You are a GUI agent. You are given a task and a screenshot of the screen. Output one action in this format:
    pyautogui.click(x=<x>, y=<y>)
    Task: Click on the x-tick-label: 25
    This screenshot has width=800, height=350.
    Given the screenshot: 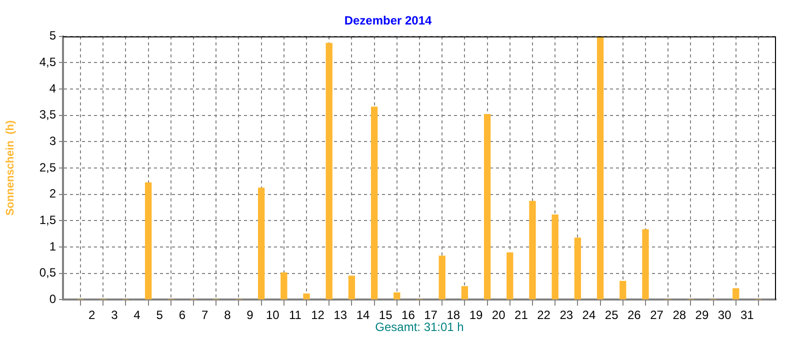 What is the action you would take?
    pyautogui.click(x=611, y=315)
    